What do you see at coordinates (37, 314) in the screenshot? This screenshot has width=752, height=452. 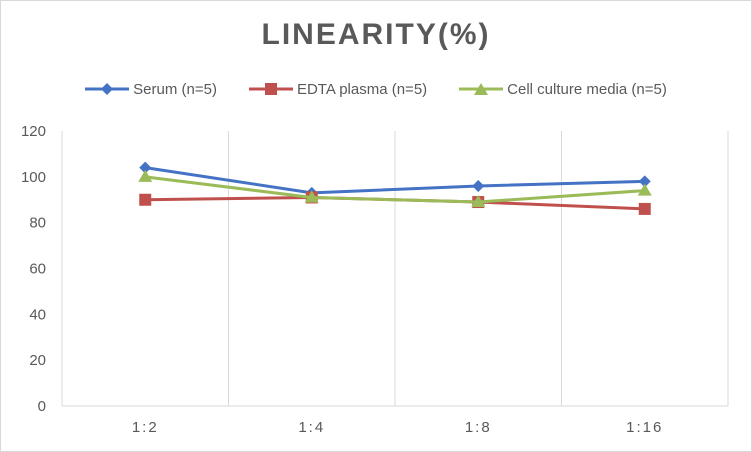 I see `y-tick-label: 40` at bounding box center [37, 314].